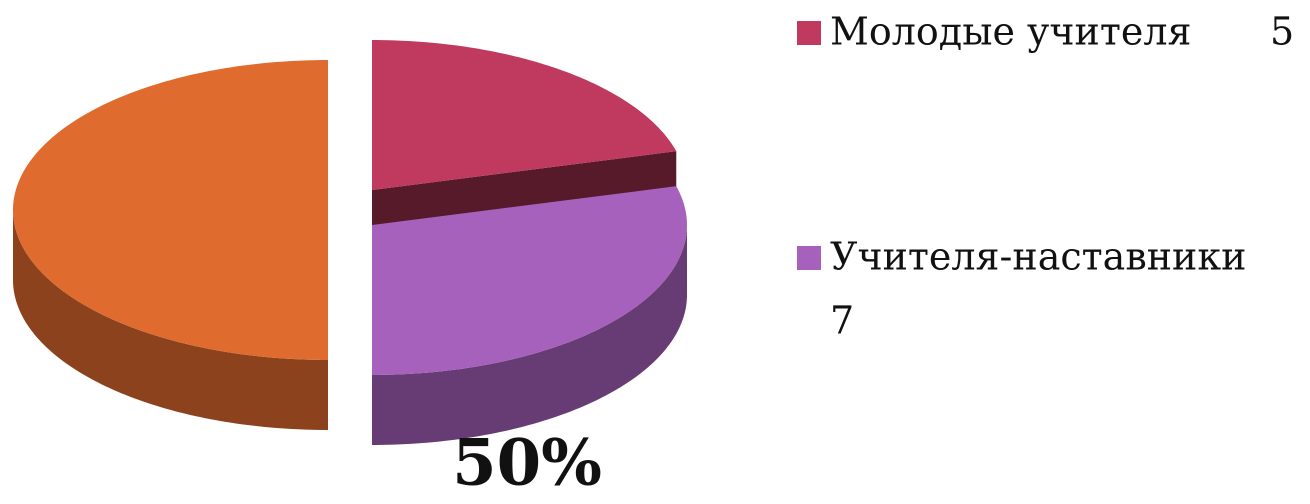  Describe the element at coordinates (1010, 32) in the screenshot. I see `legend-label: Молодые учителя` at that location.